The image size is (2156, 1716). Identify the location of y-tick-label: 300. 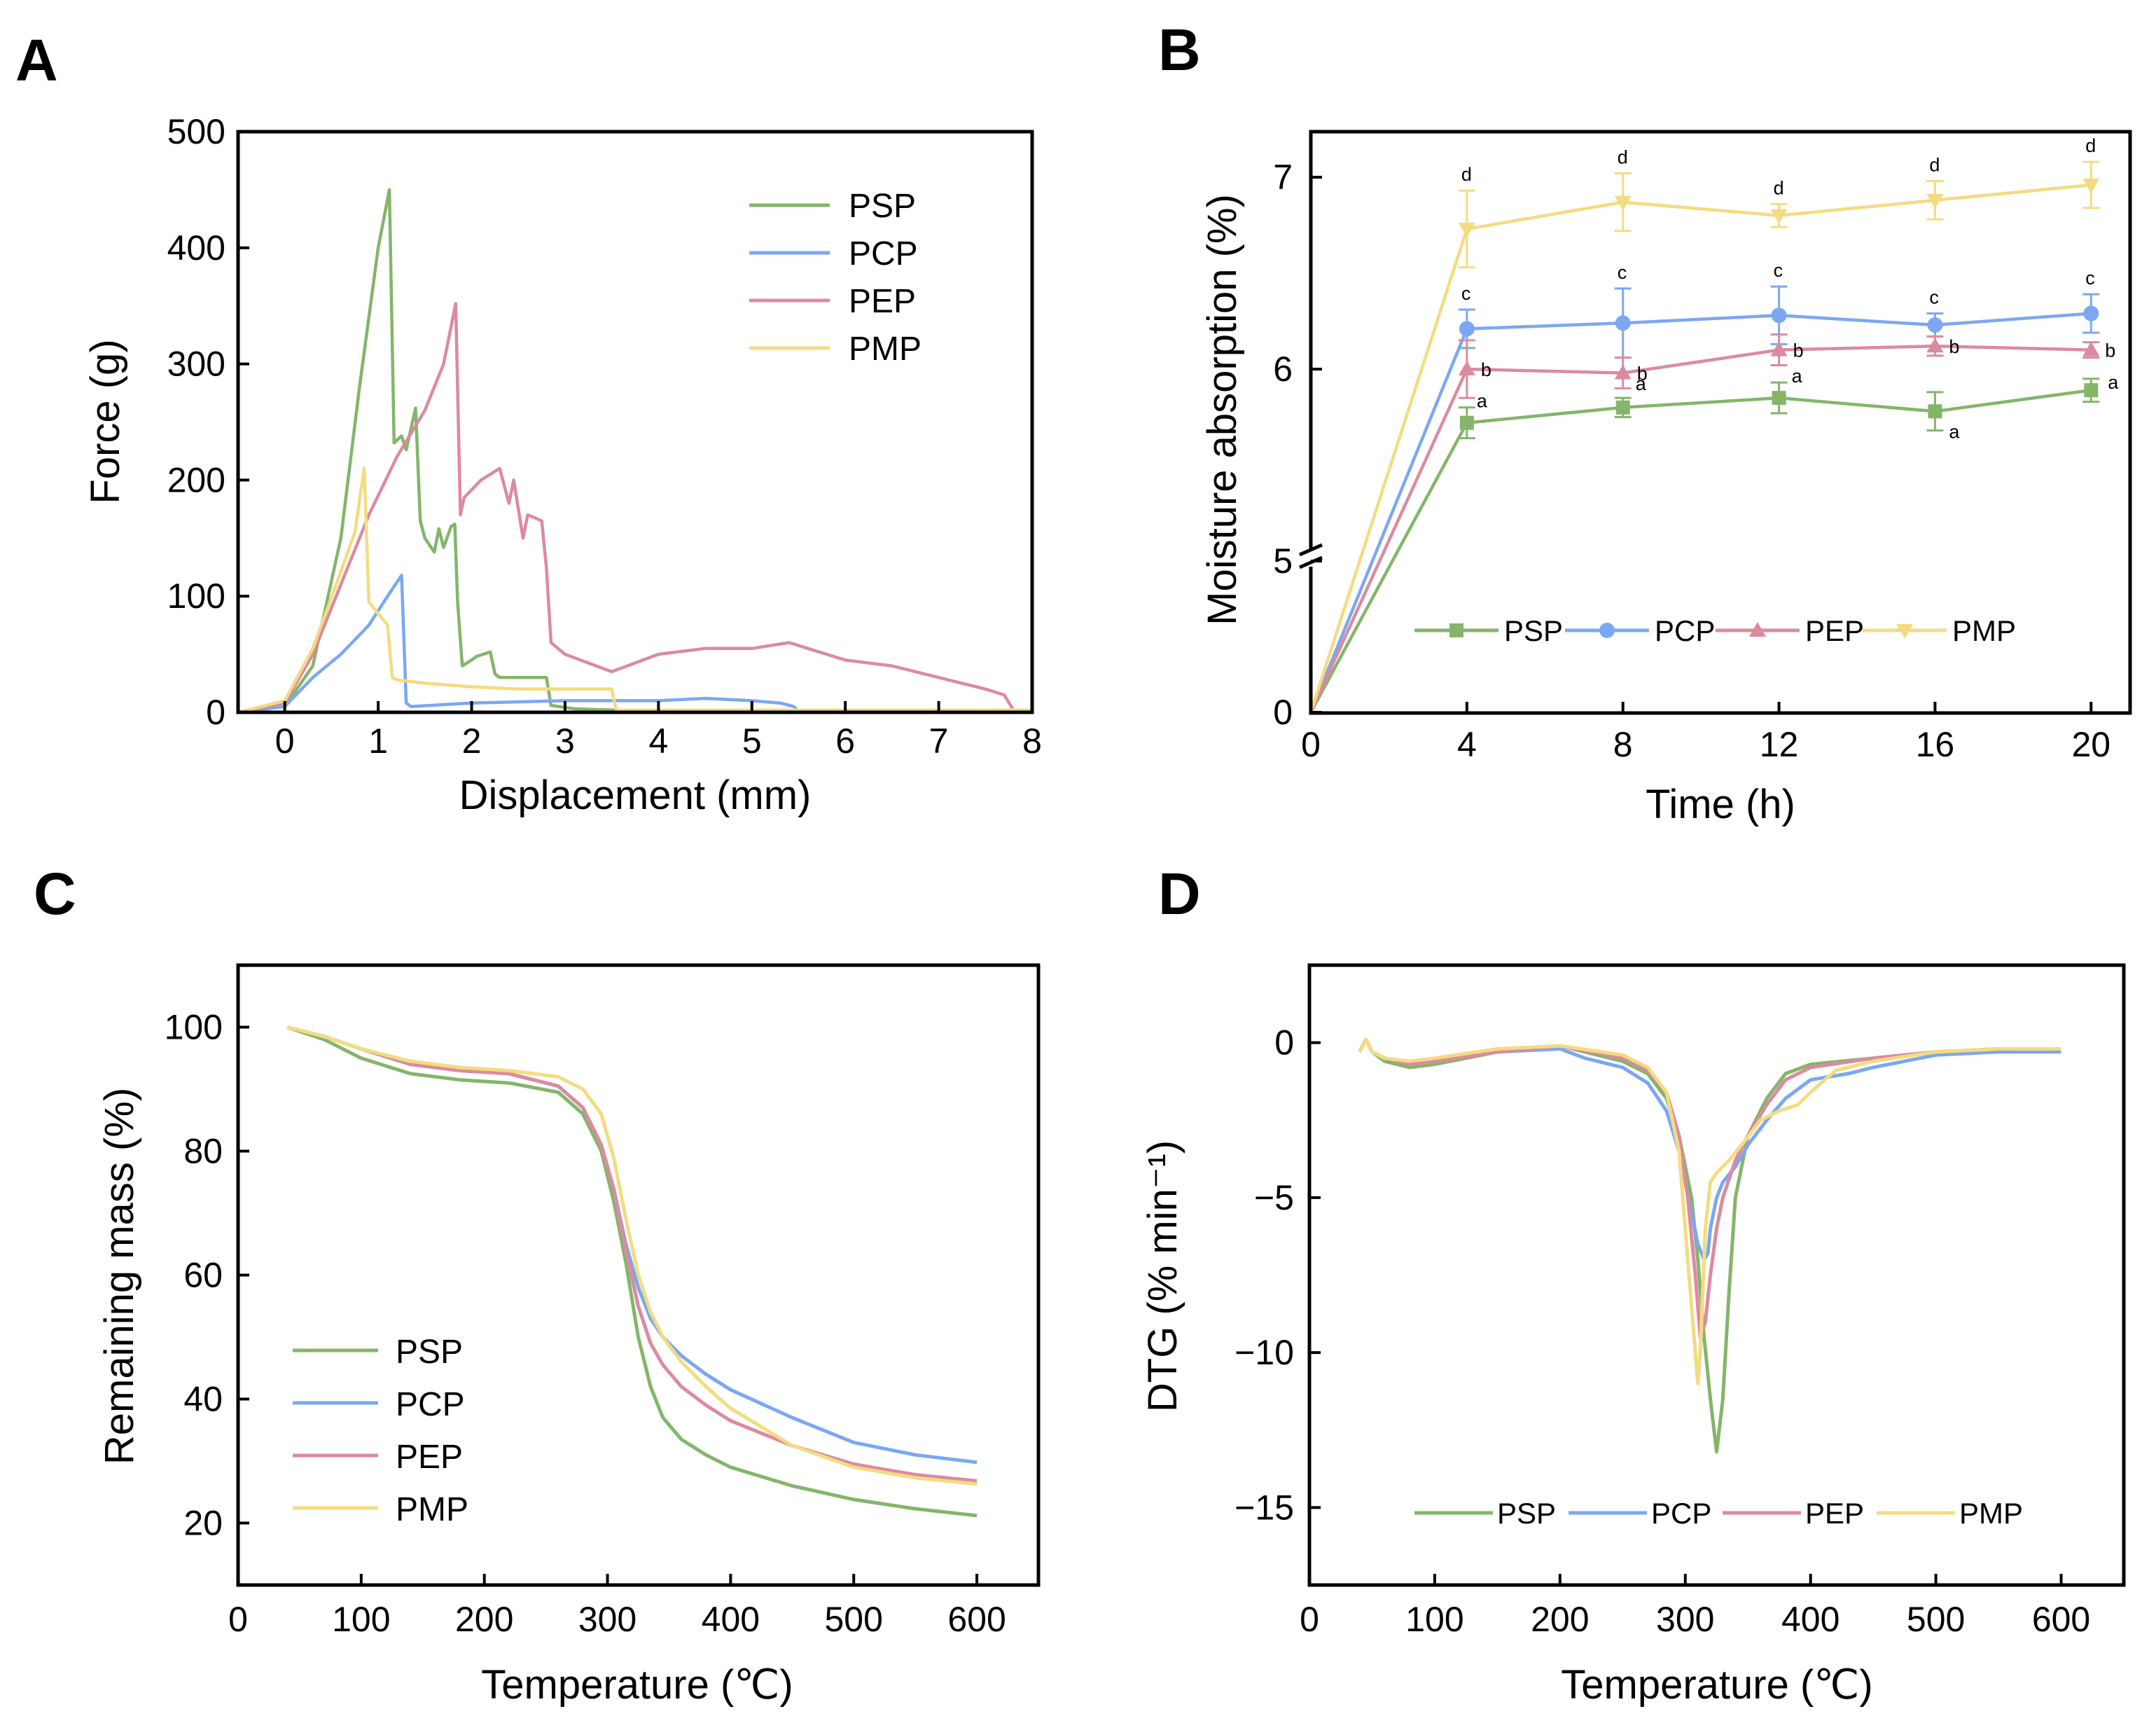
(196, 364).